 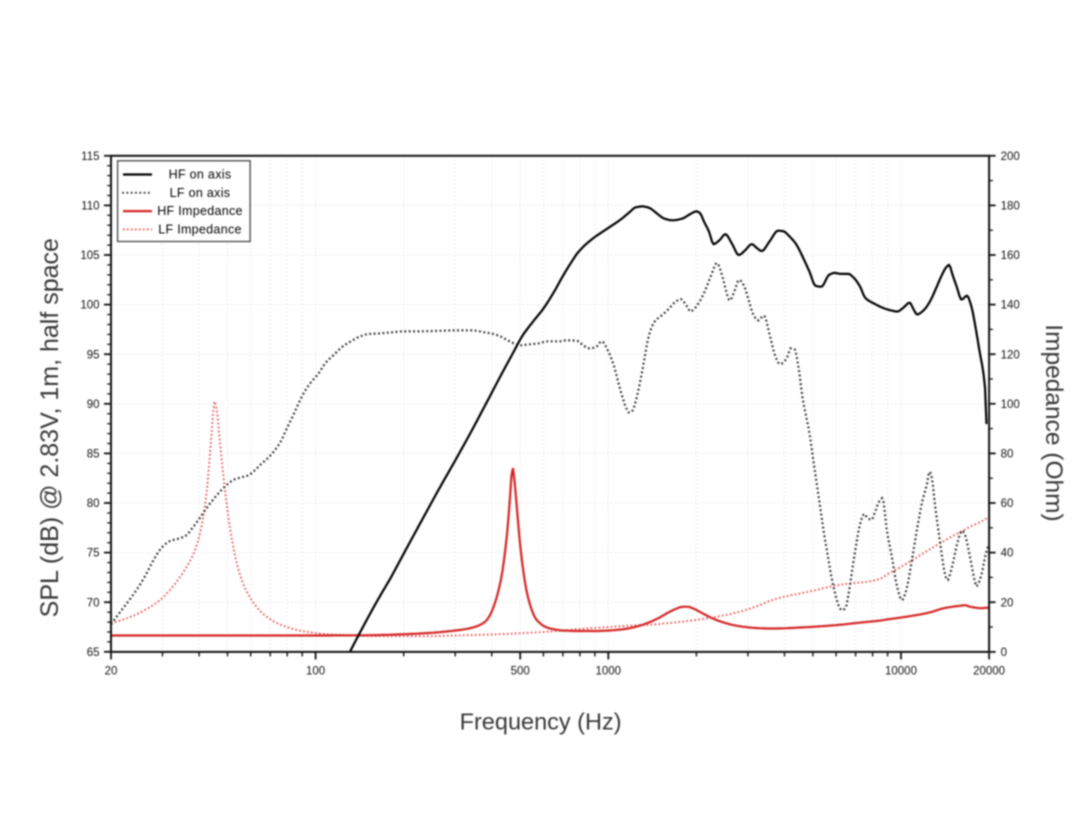 What do you see at coordinates (541, 722) in the screenshot?
I see `svg-text: Frequency (Hz)` at bounding box center [541, 722].